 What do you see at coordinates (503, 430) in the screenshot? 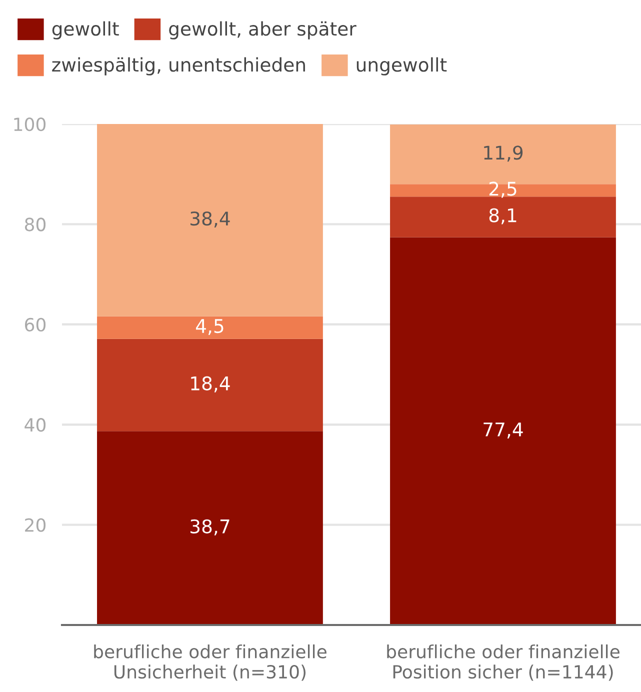
I see `data-label: 77,4` at bounding box center [503, 430].